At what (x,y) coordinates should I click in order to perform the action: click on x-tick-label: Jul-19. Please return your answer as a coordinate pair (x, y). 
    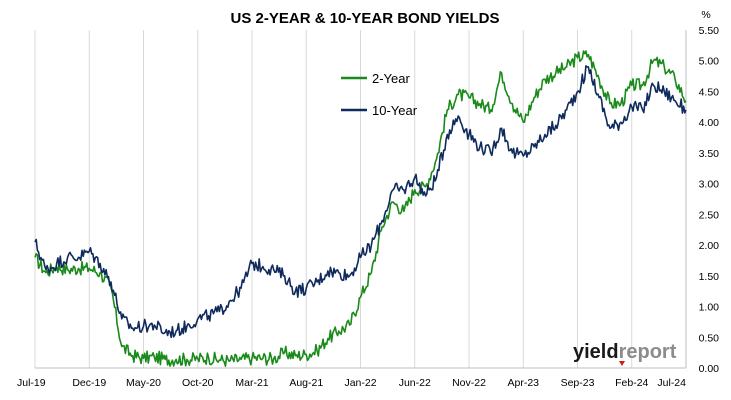
    Looking at the image, I should click on (31, 383).